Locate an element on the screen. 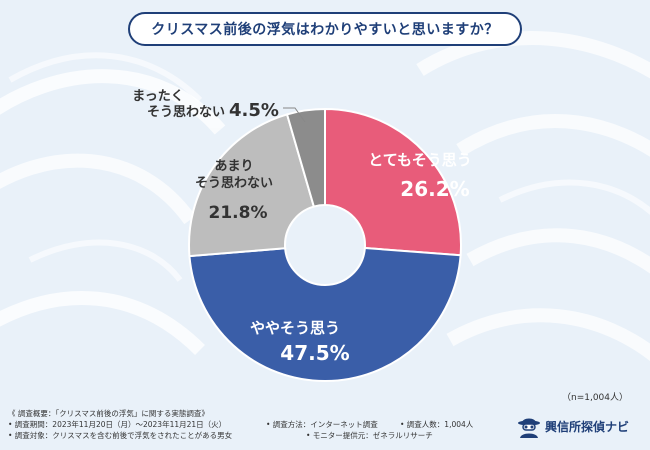 The image size is (650, 450). slice-label: ややそう思う is located at coordinates (295, 328).